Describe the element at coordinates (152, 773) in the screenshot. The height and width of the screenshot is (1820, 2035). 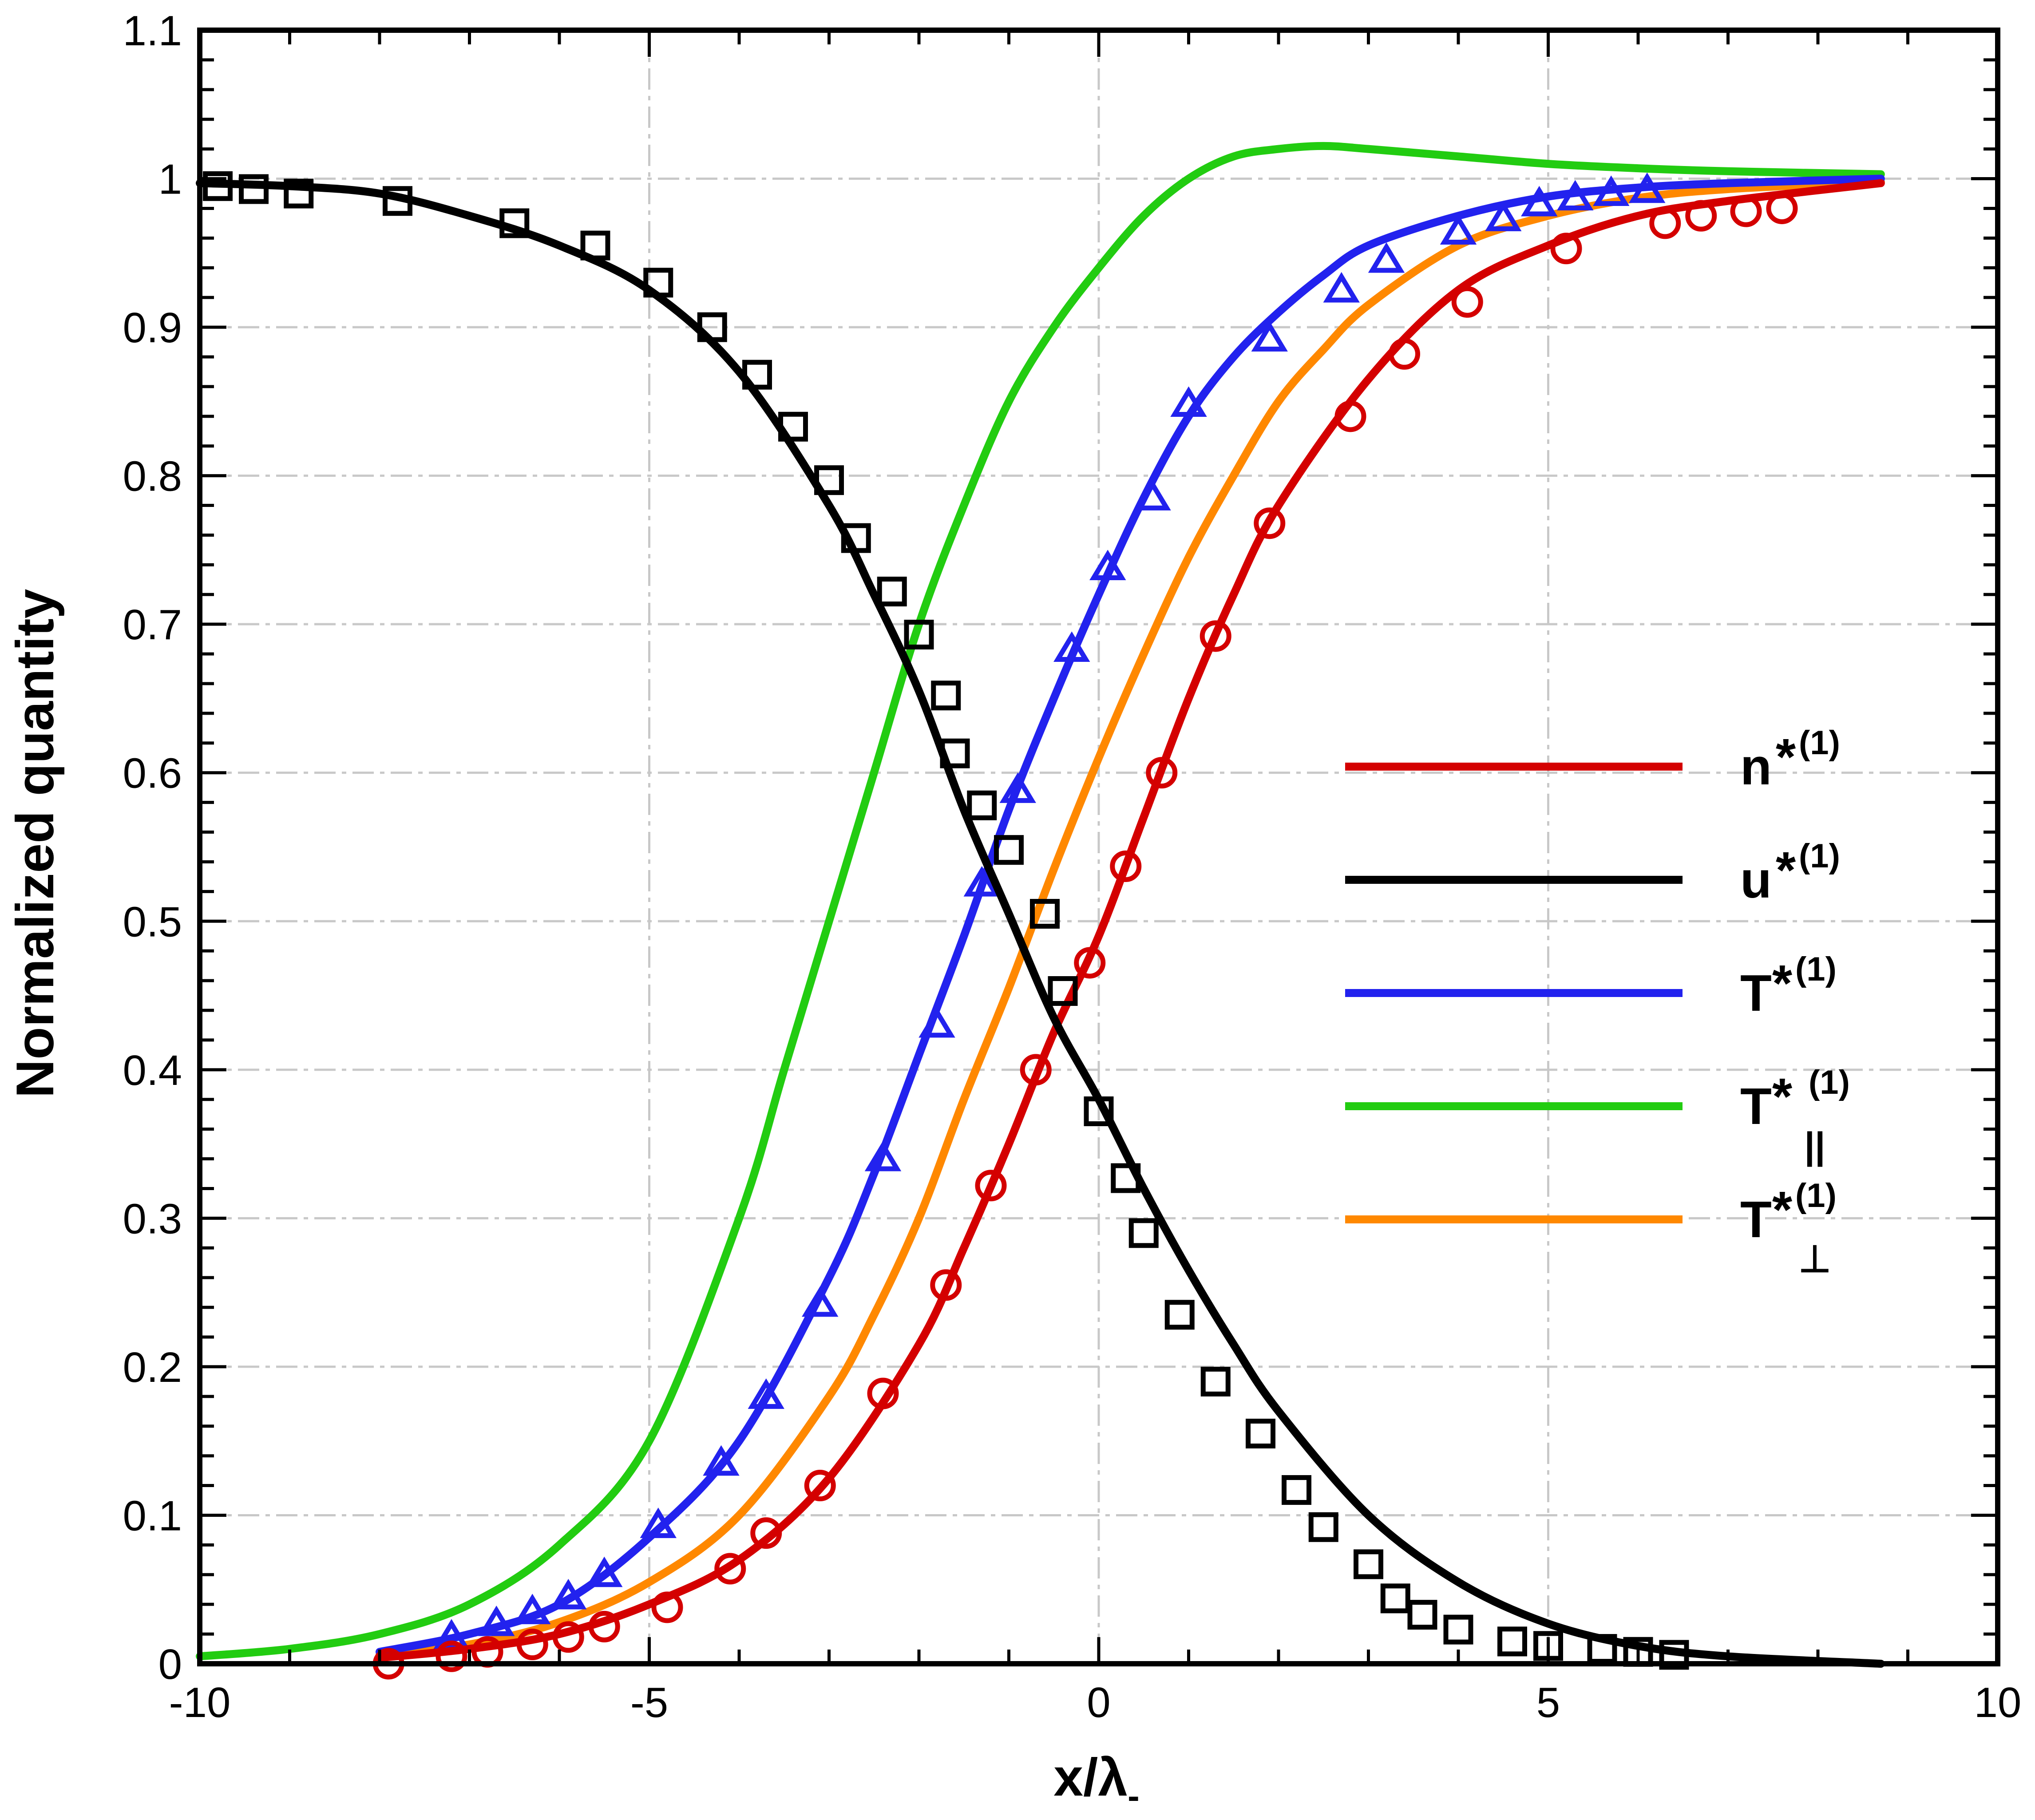
I see `y-tick-label: 0.6` at that location.